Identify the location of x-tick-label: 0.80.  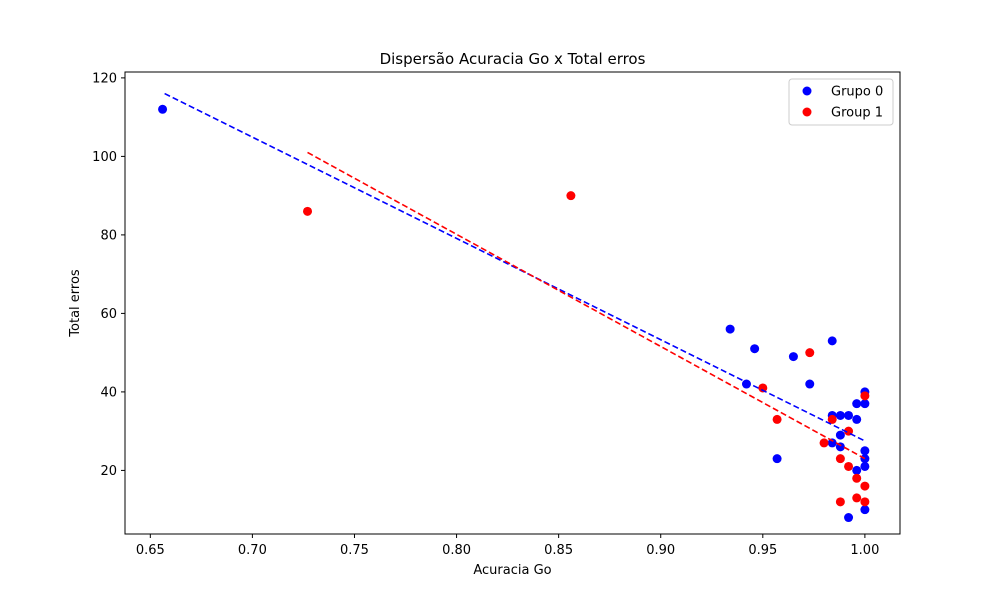
(456, 550).